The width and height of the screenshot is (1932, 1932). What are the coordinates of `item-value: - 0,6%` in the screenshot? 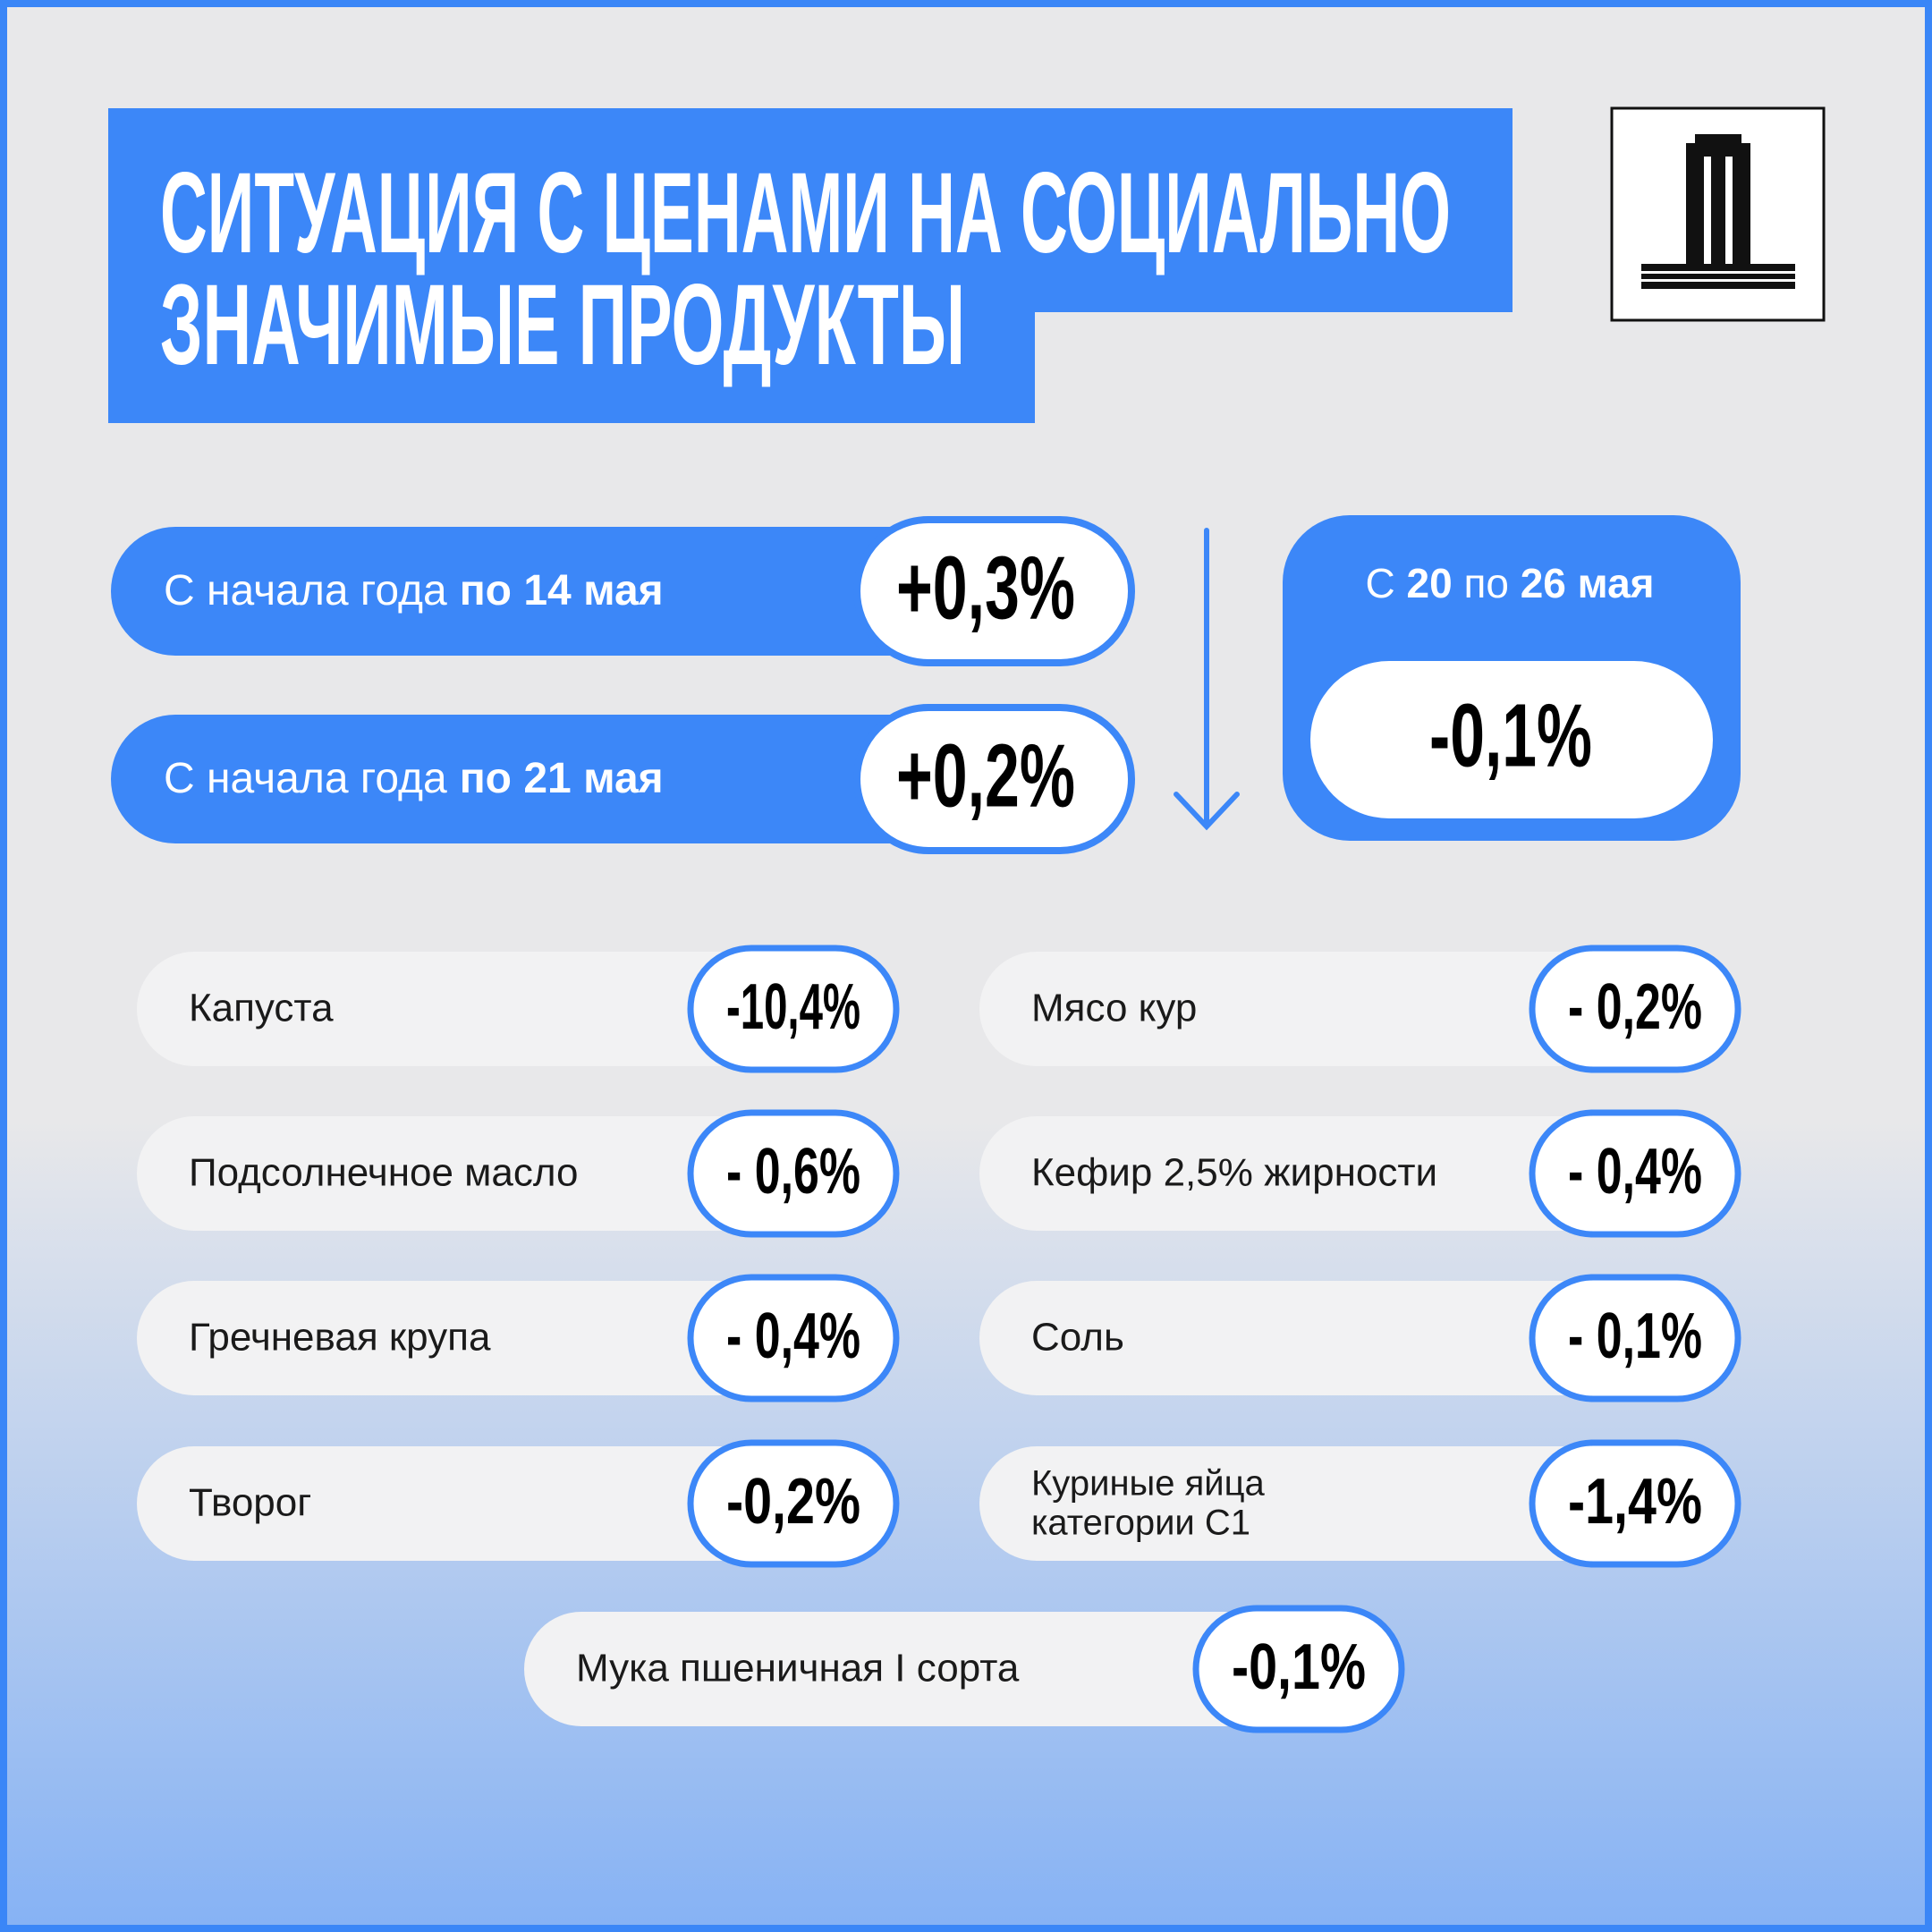 It's located at (793, 1172).